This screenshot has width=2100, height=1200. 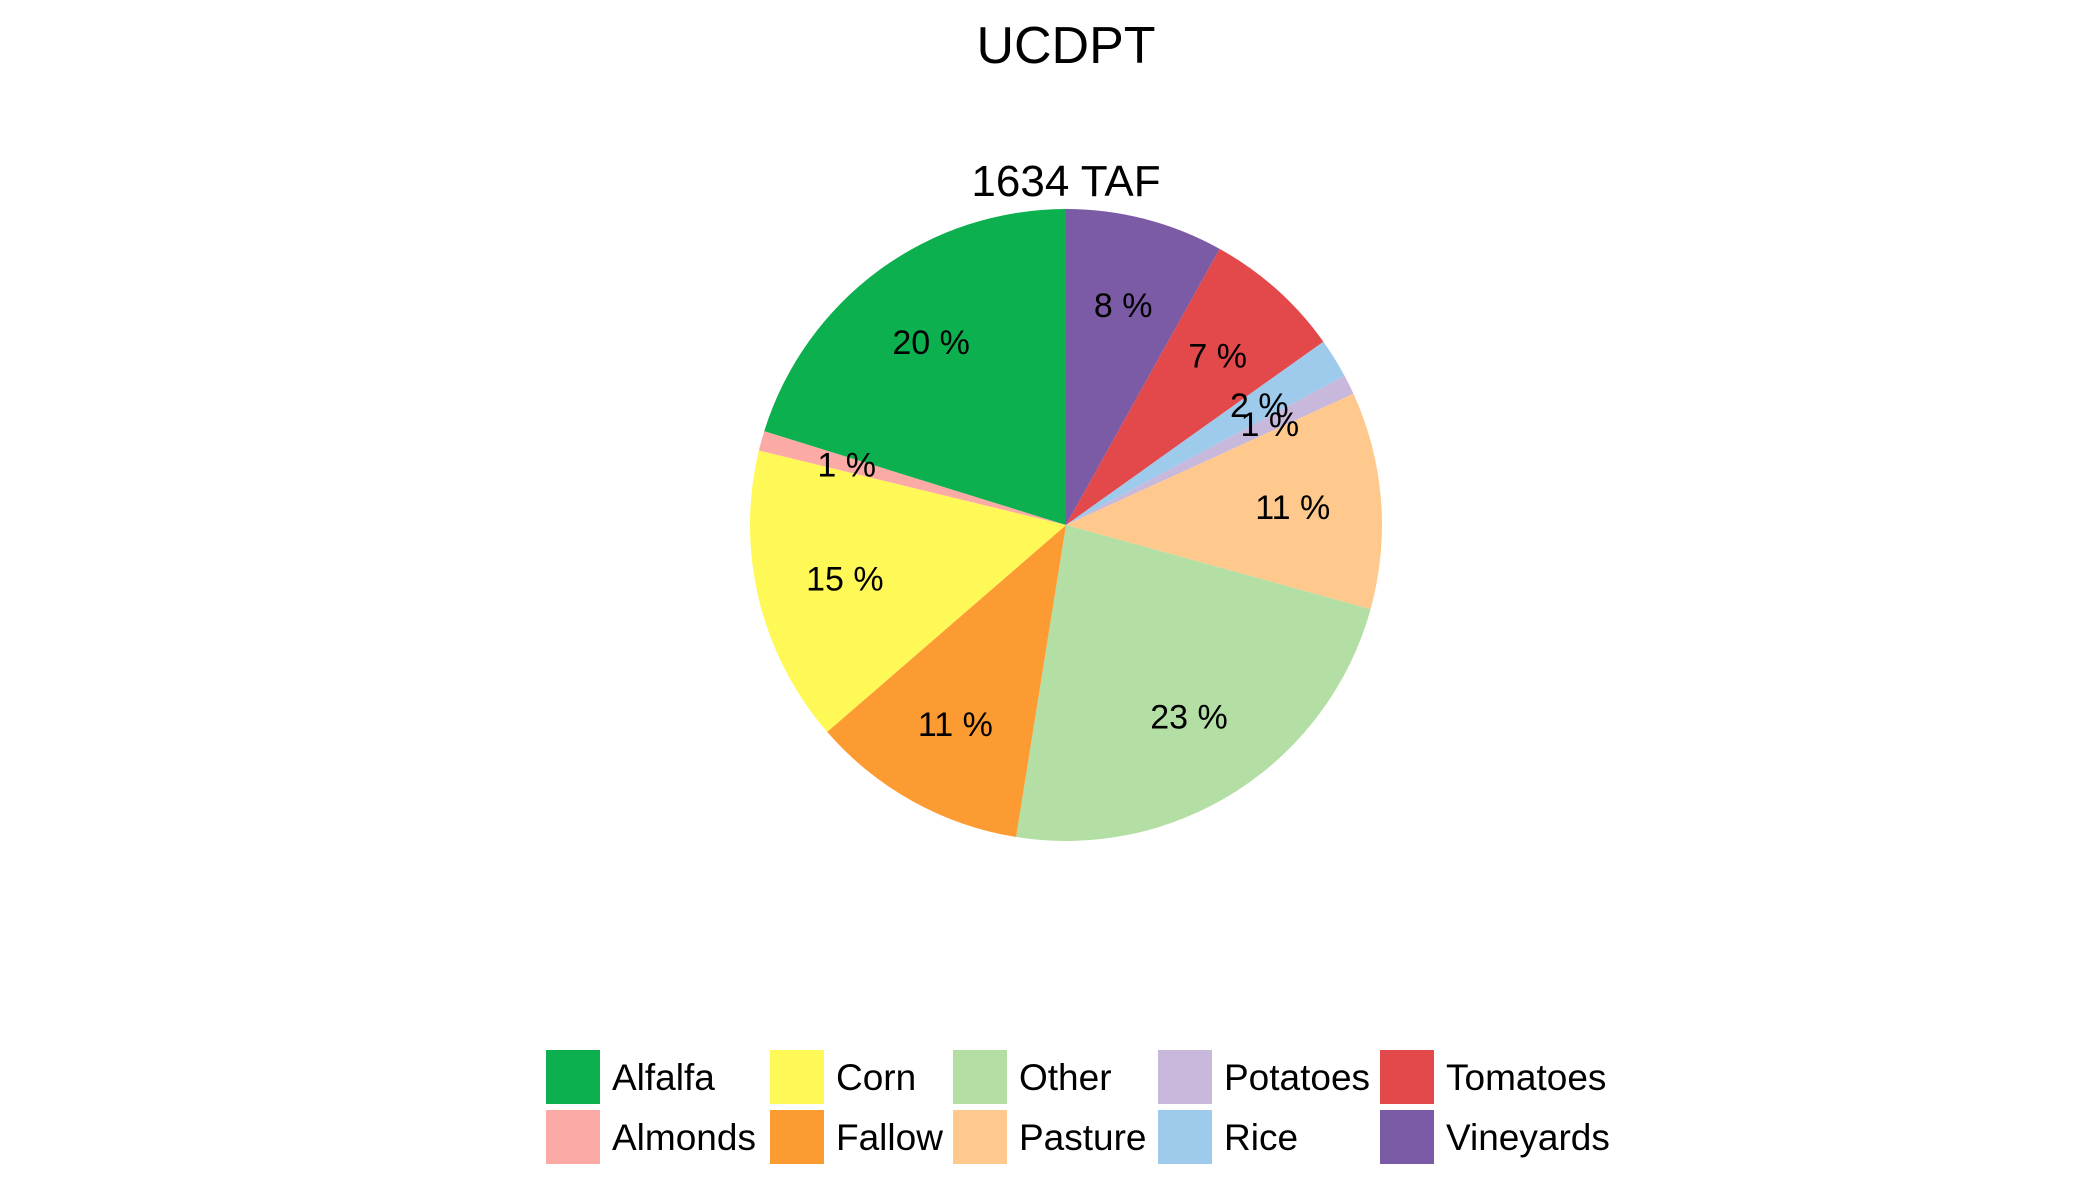 I want to click on legend-swatch-other, so click(x=980, y=1077).